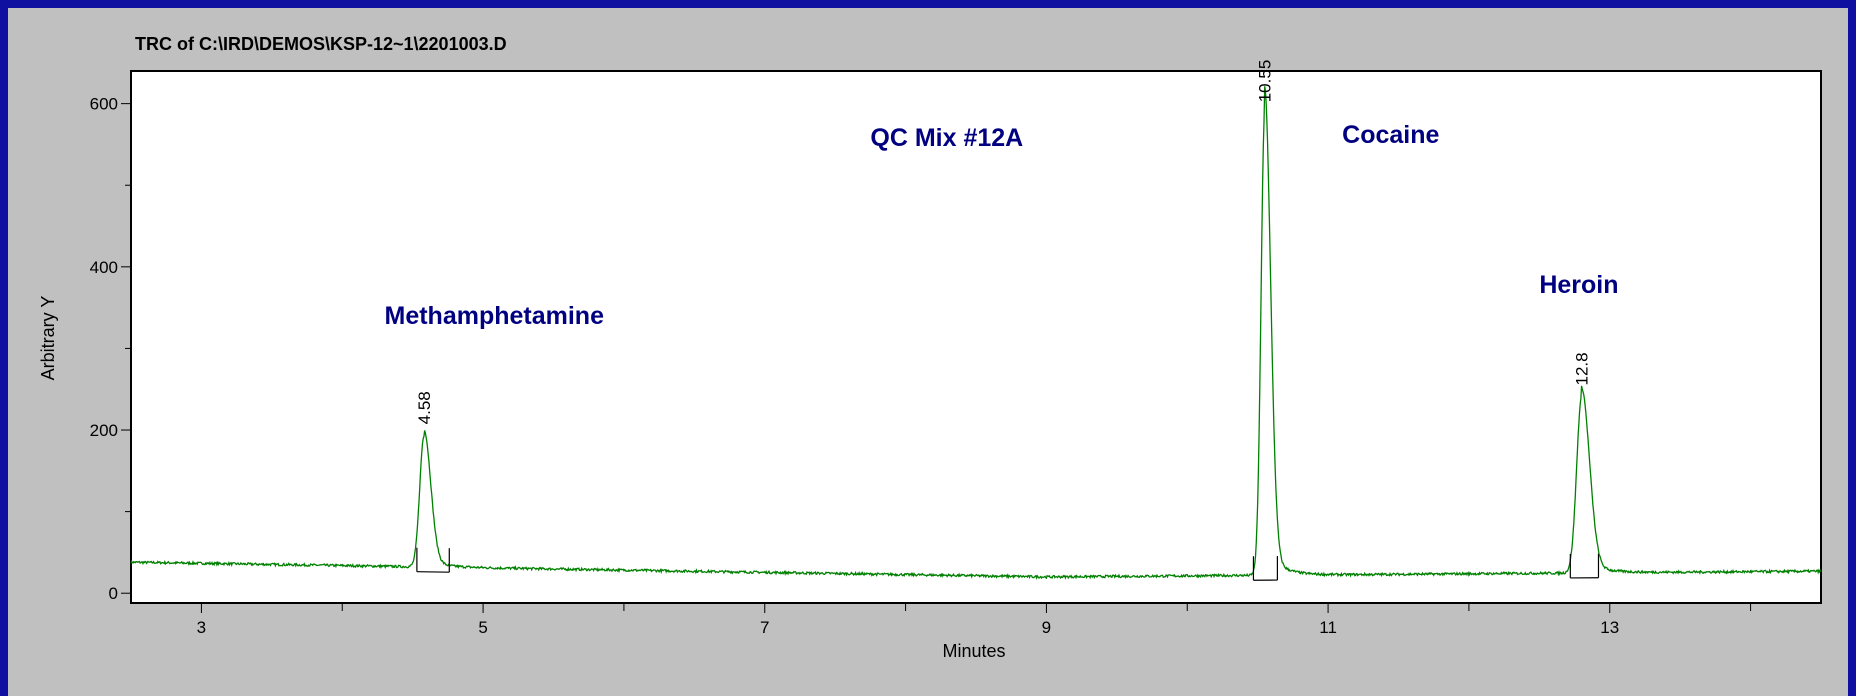  Describe the element at coordinates (1609, 627) in the screenshot. I see `x-tick-label: 13` at that location.